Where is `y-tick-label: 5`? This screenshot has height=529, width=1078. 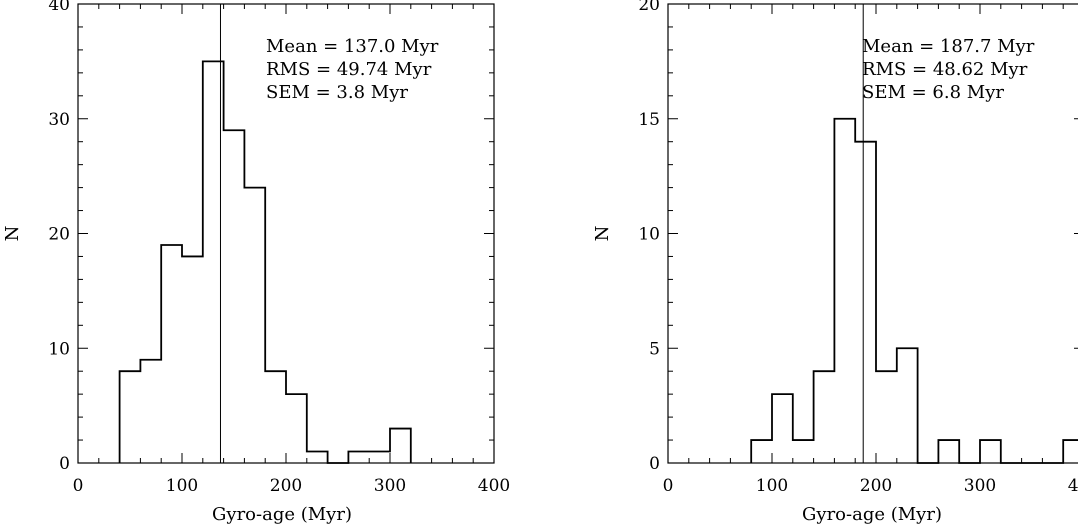 y-tick-label: 5 is located at coordinates (654, 349).